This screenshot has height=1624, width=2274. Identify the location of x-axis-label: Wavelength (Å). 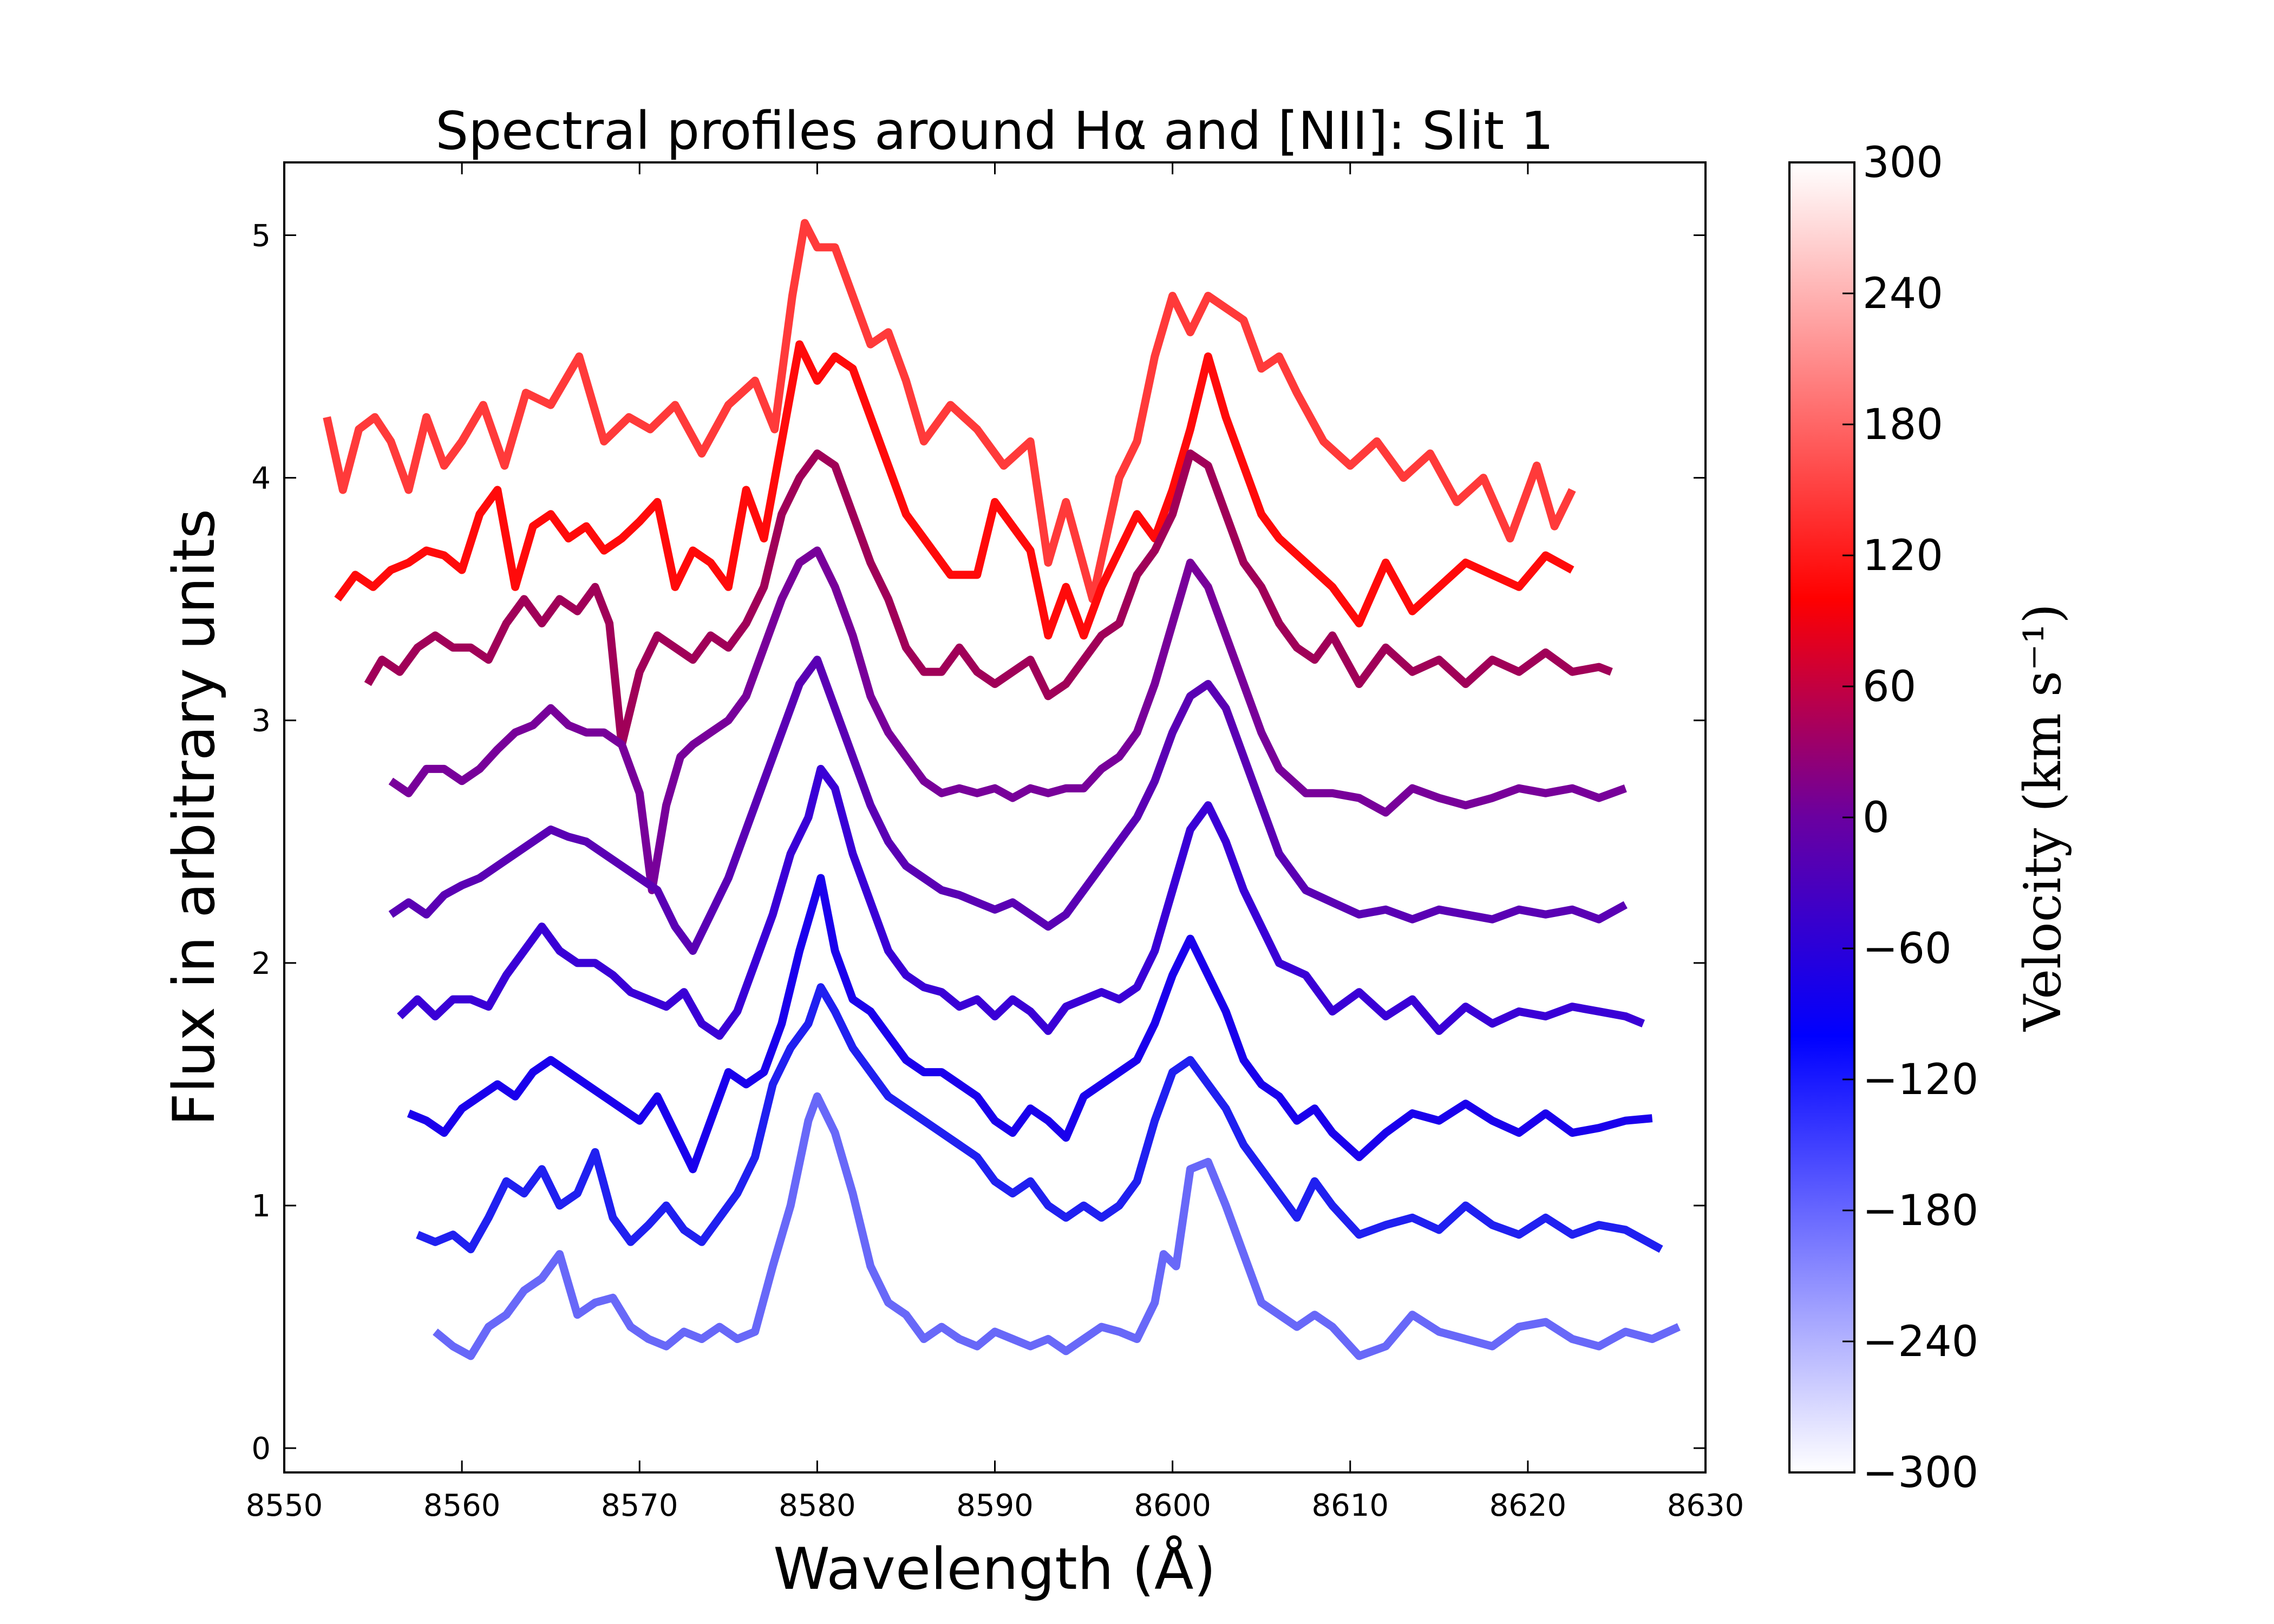
(995, 1569).